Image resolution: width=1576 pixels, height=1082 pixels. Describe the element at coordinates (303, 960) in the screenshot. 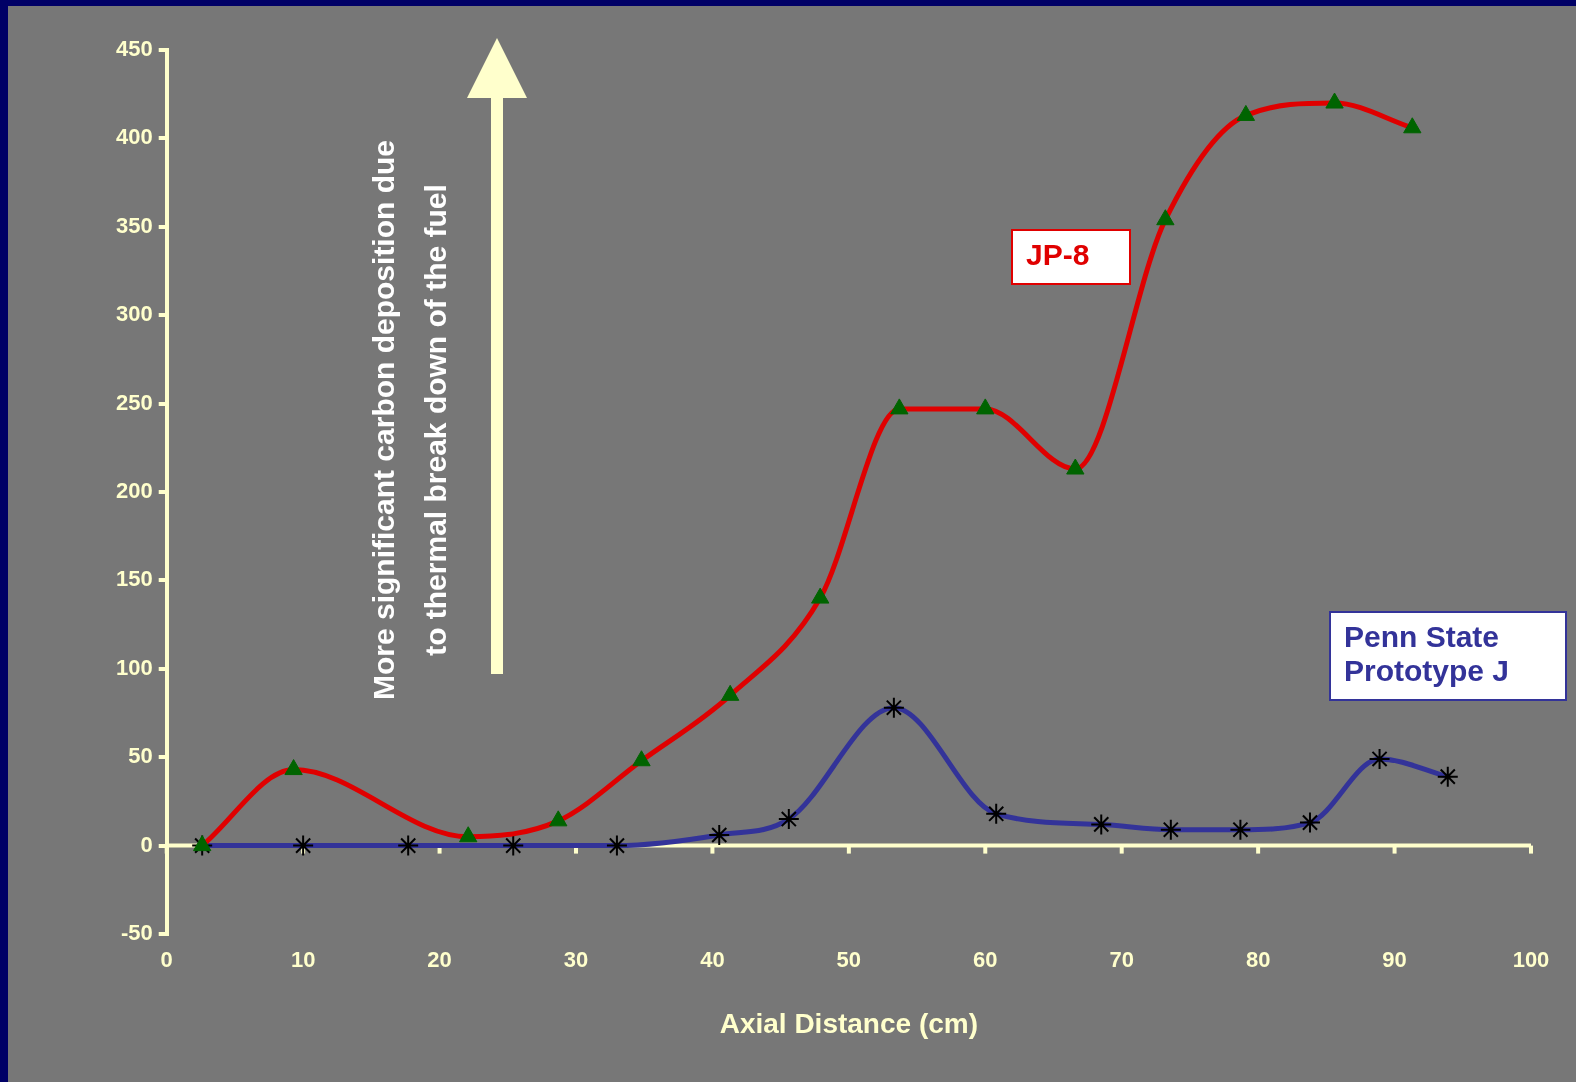

I see `x-tick-label: 10` at that location.